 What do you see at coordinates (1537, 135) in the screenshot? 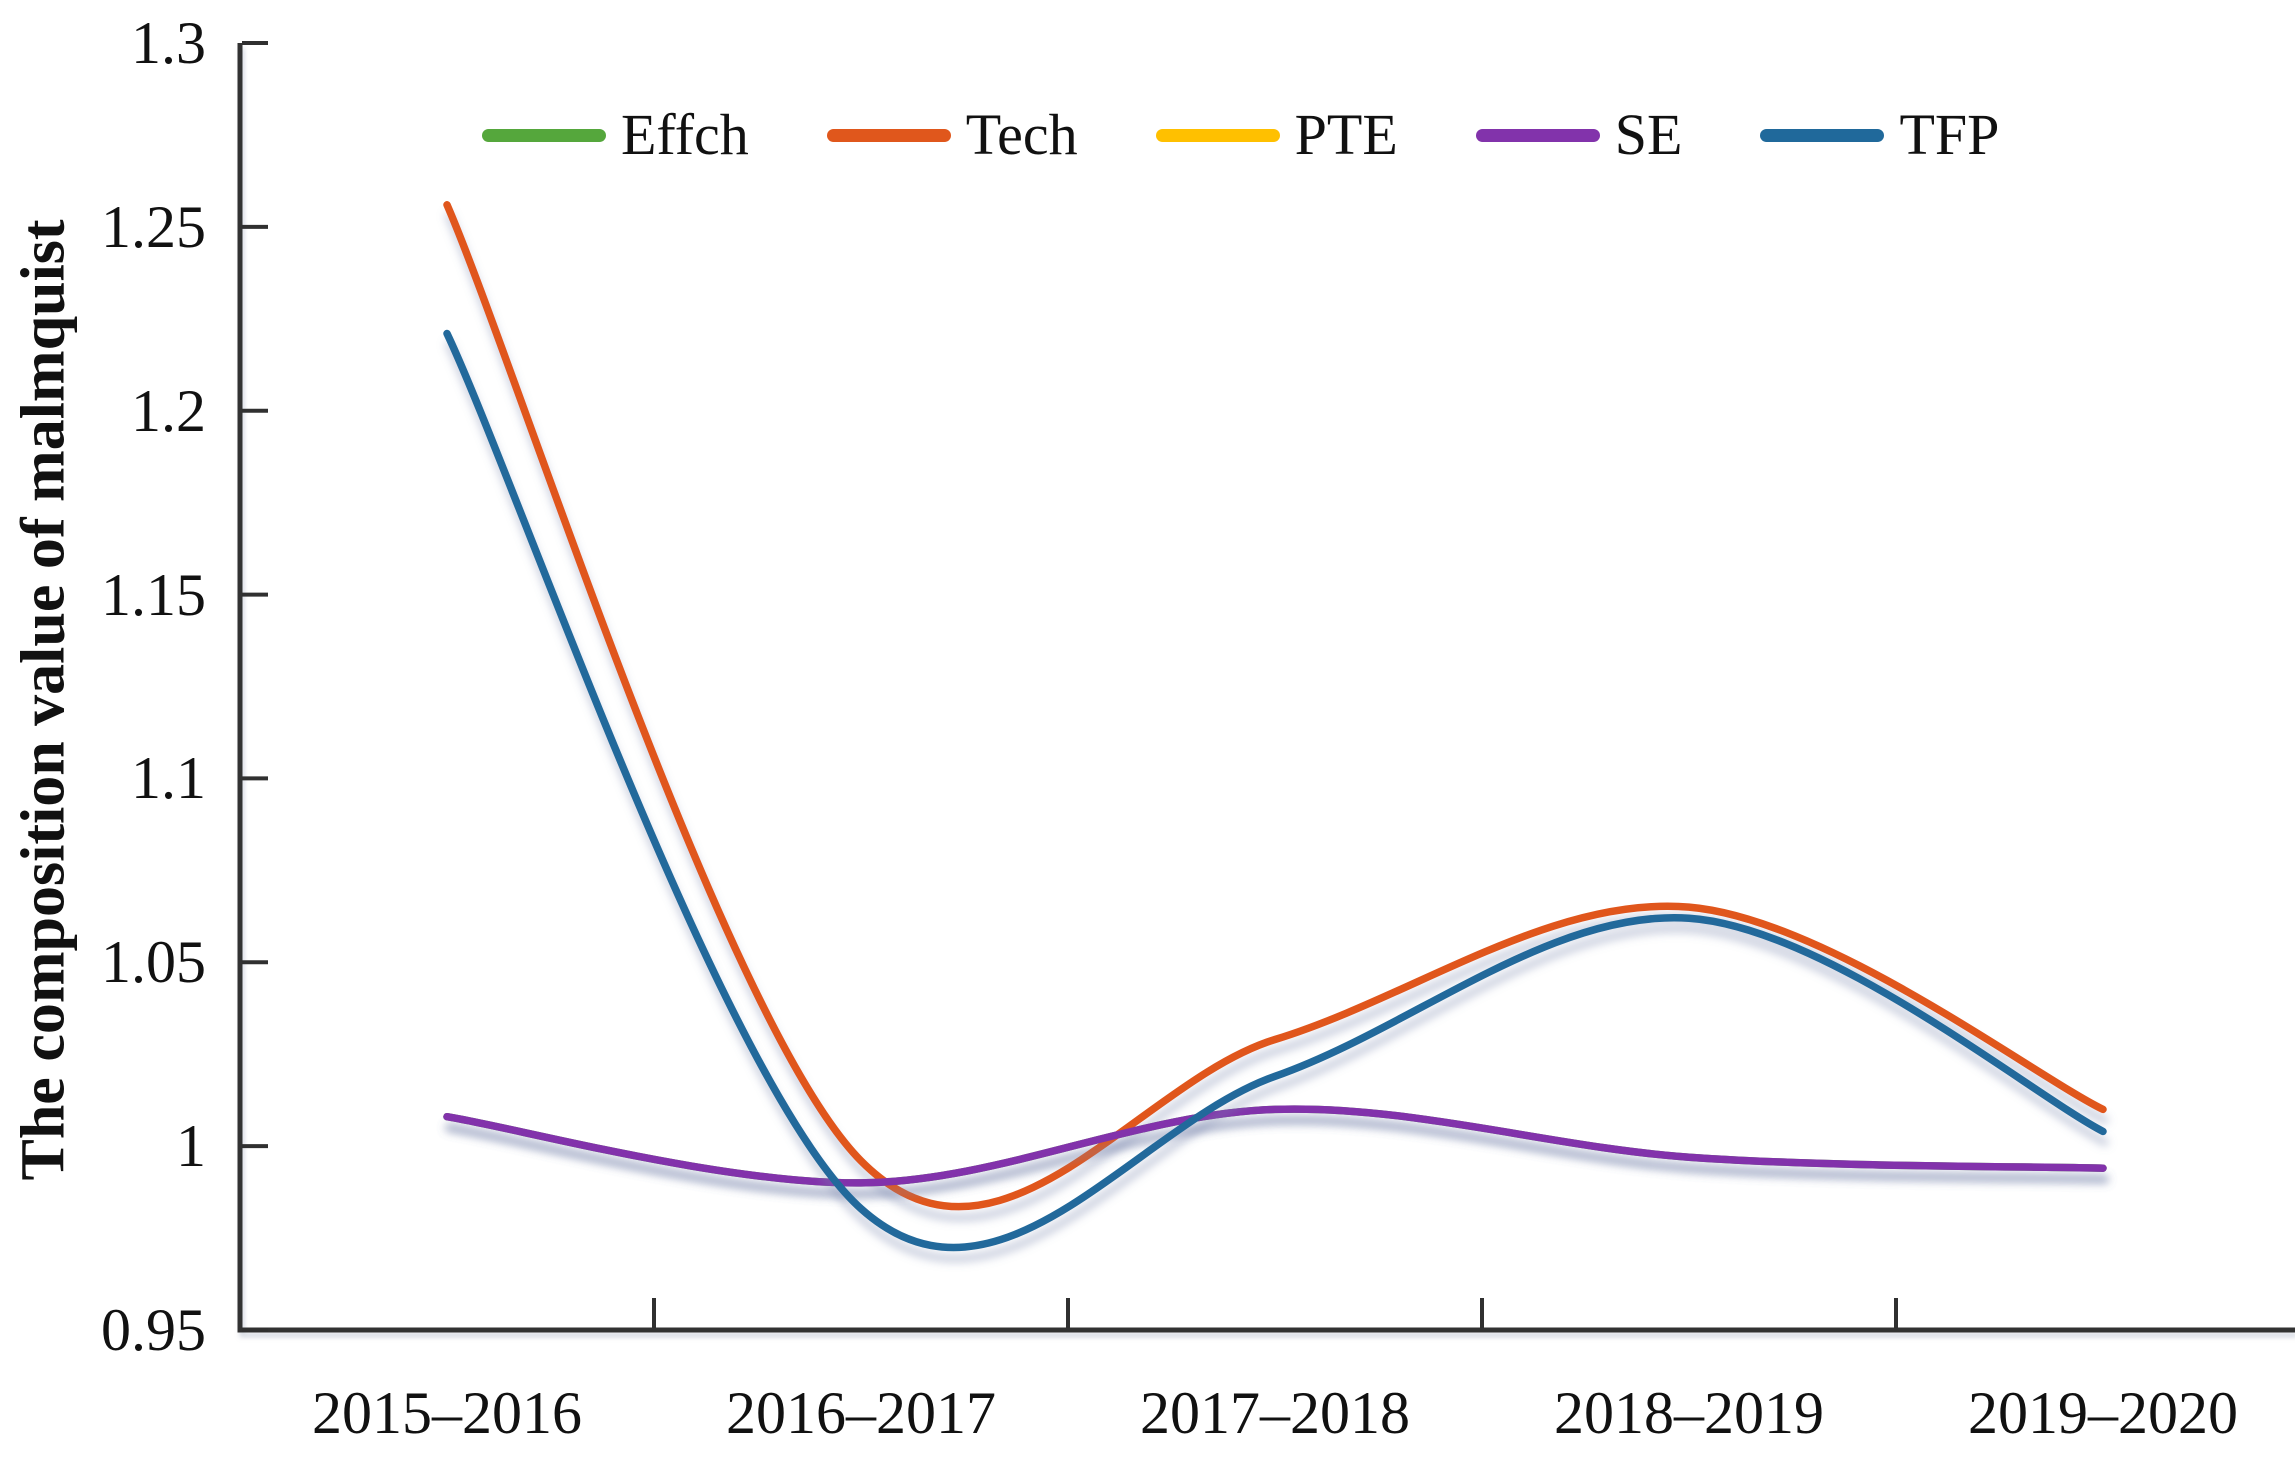
I see `legend-swatch-se` at bounding box center [1537, 135].